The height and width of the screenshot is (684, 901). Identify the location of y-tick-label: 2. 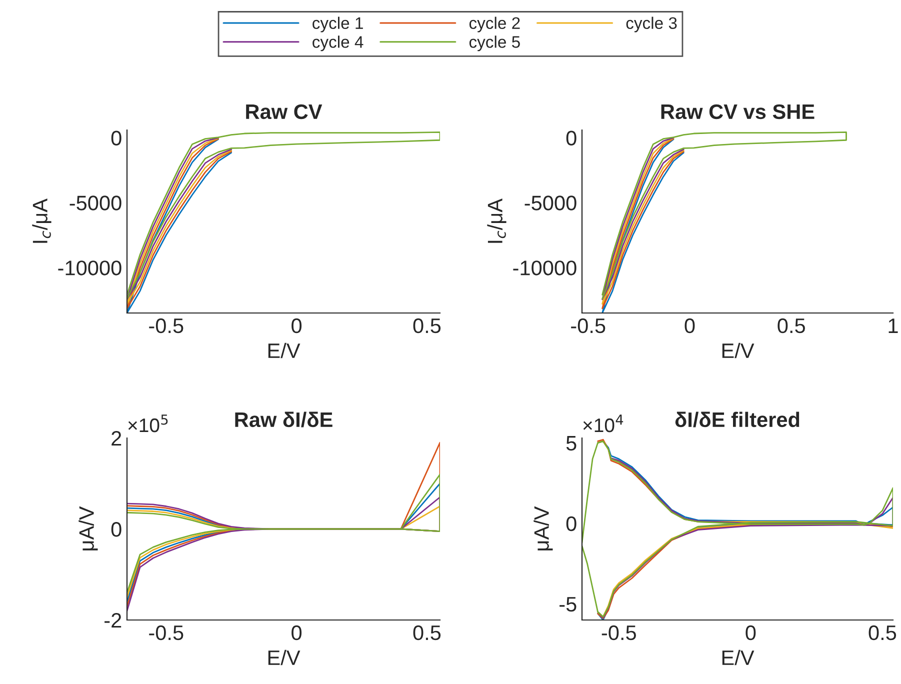
(117, 438).